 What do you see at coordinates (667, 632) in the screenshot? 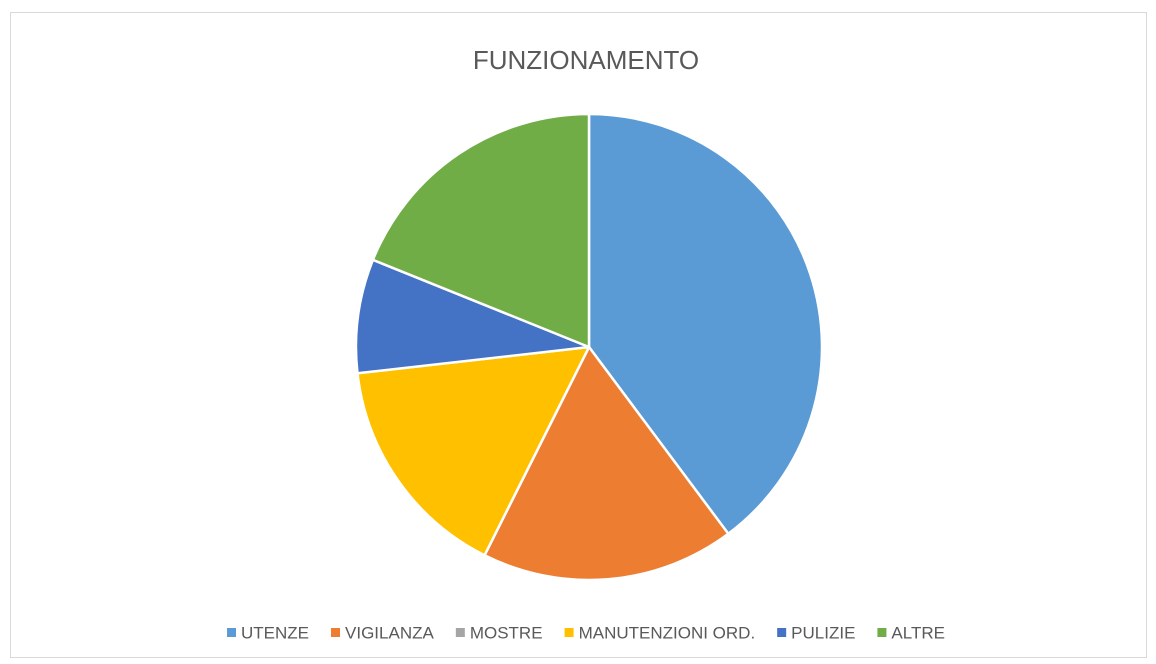
I see `legend-label: MANUTENZIONI ORD.` at bounding box center [667, 632].